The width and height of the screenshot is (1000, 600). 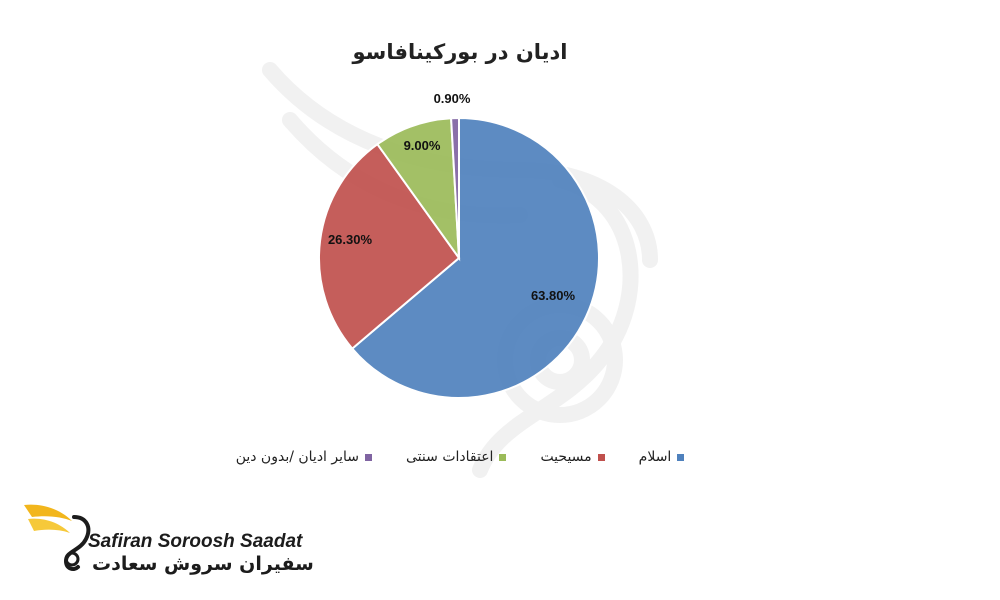 I want to click on data-label-traditional: 9.00%, so click(x=422, y=145).